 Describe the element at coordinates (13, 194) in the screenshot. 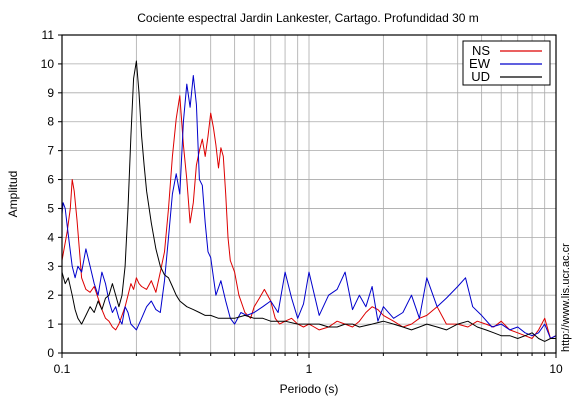

I see `y-axis-title: Amplitud` at that location.